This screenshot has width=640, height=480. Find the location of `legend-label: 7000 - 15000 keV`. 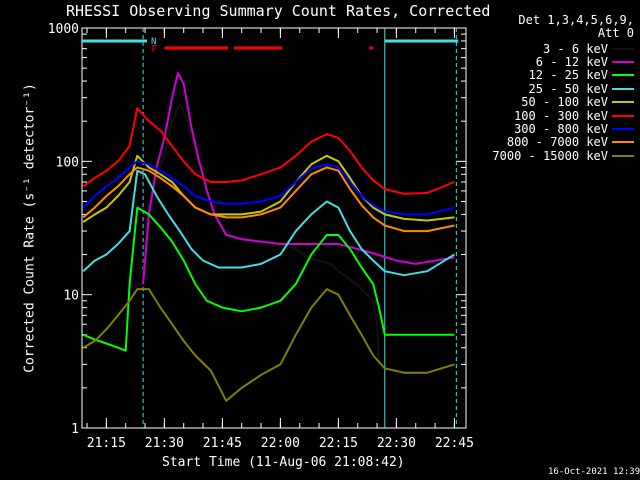

legend-label: 7000 - 15000 keV is located at coordinates (550, 155).